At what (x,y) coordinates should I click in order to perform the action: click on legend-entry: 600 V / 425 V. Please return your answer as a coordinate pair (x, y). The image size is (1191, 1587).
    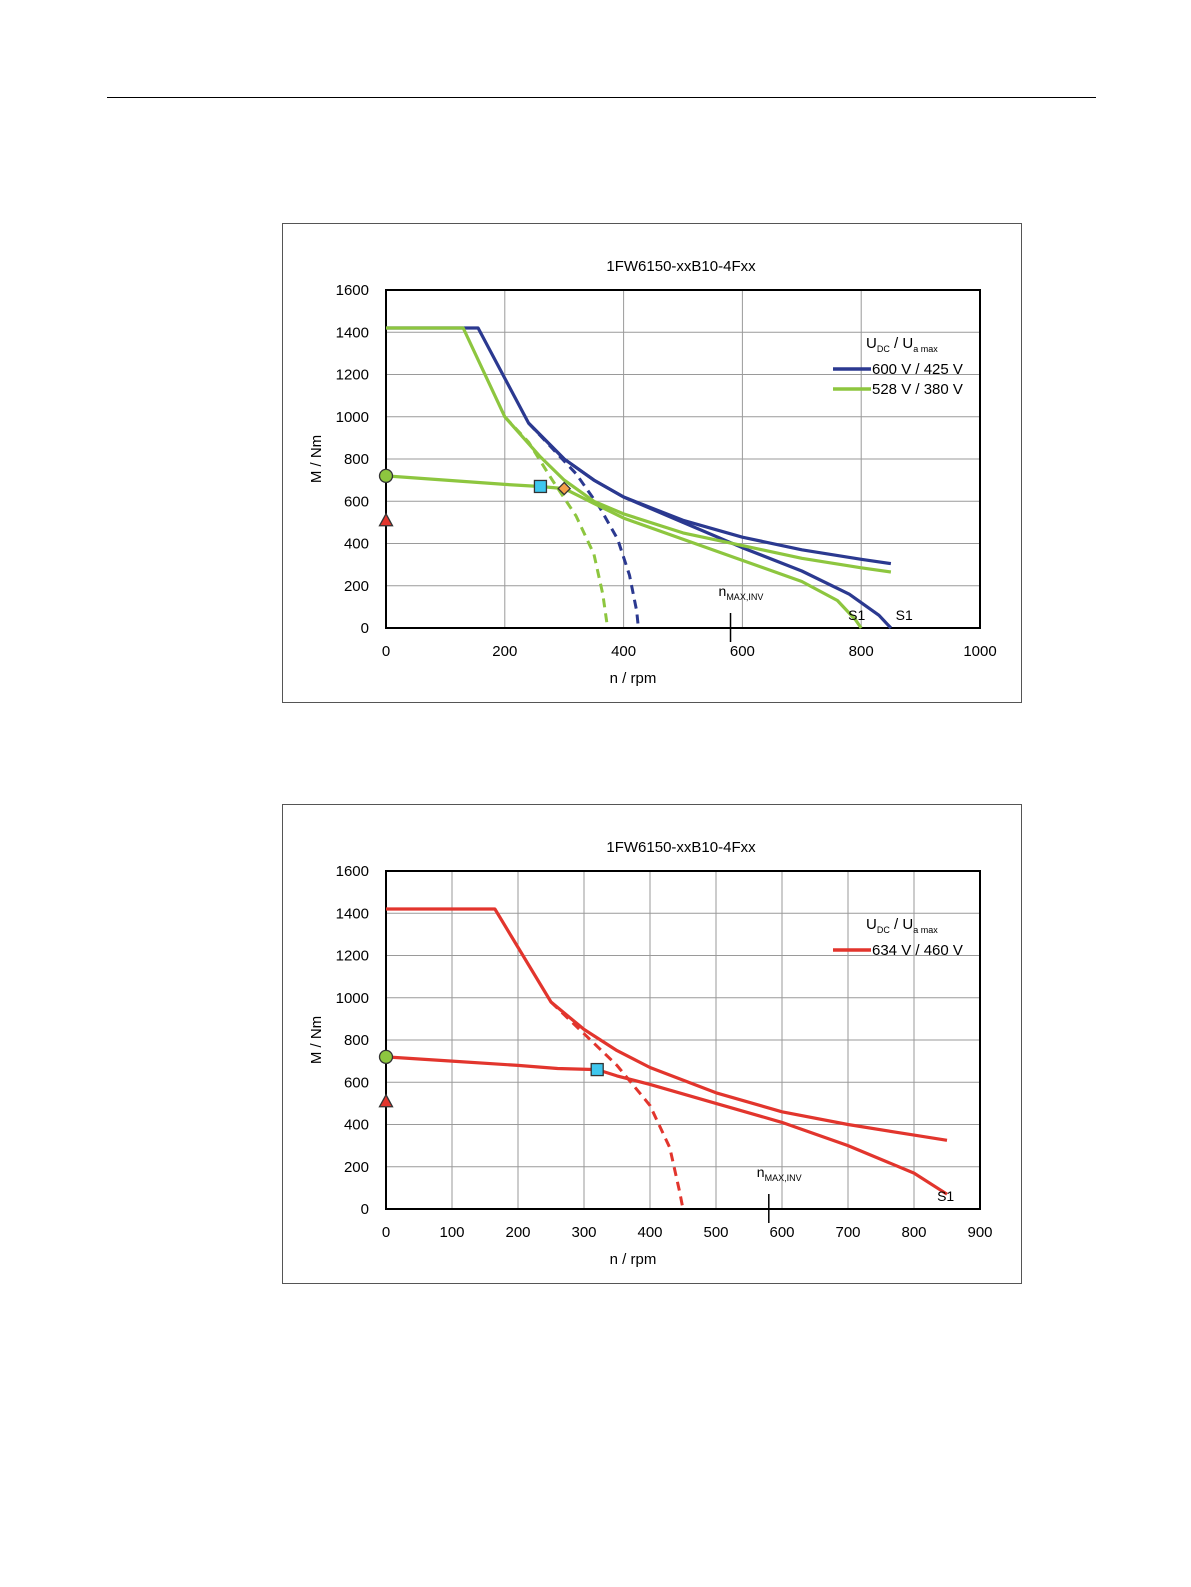
    Looking at the image, I should click on (917, 369).